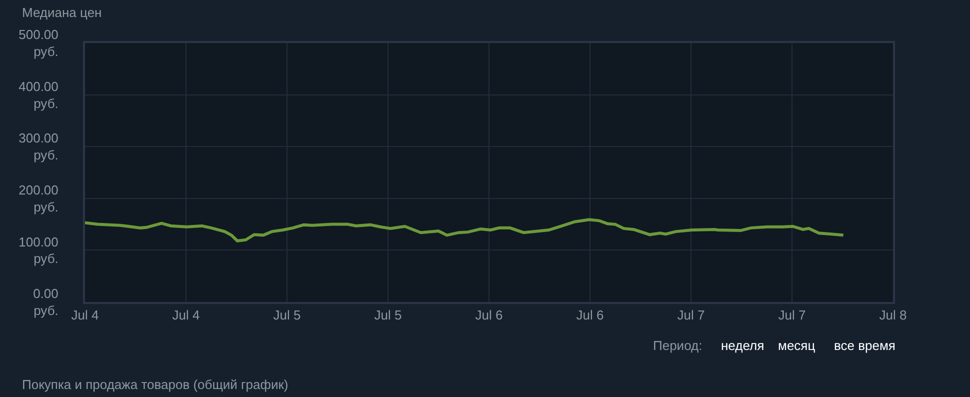 The height and width of the screenshot is (397, 970). Describe the element at coordinates (45, 302) in the screenshot. I see `y-tick-label: 0.00 руб.` at that location.